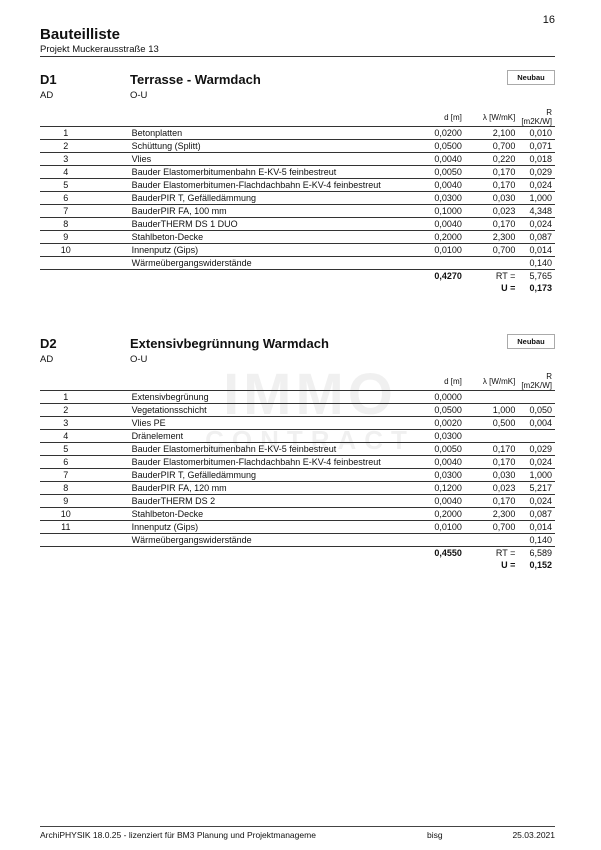 The image size is (601, 850). Describe the element at coordinates (249, 224) in the screenshot. I see `layer-name: BauderTHERM DS 1 DUO` at that location.